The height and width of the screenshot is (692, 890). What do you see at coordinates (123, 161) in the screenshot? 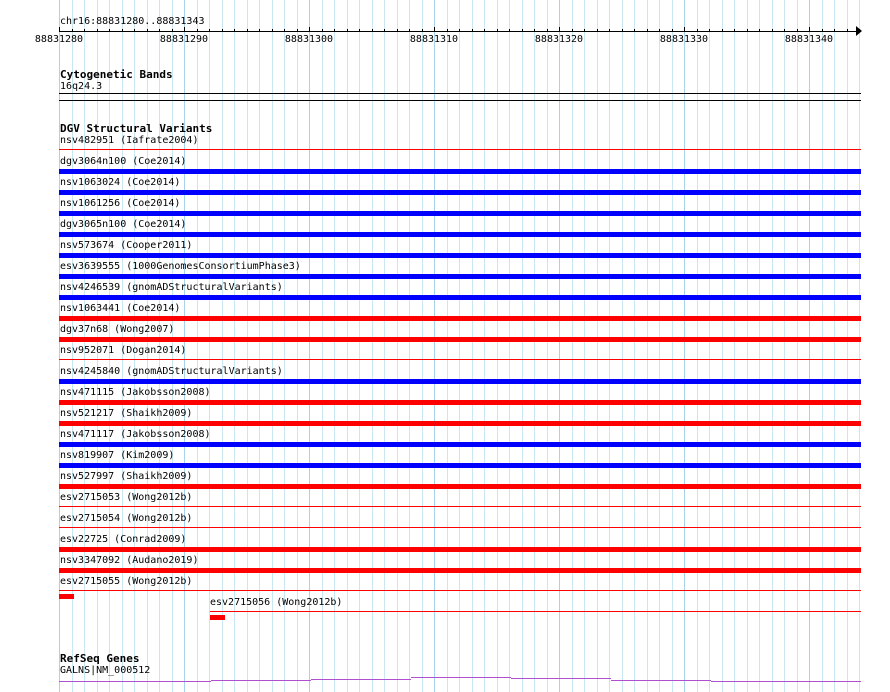
I see `variant-label: dgv3064n100 (Coe2014)` at bounding box center [123, 161].